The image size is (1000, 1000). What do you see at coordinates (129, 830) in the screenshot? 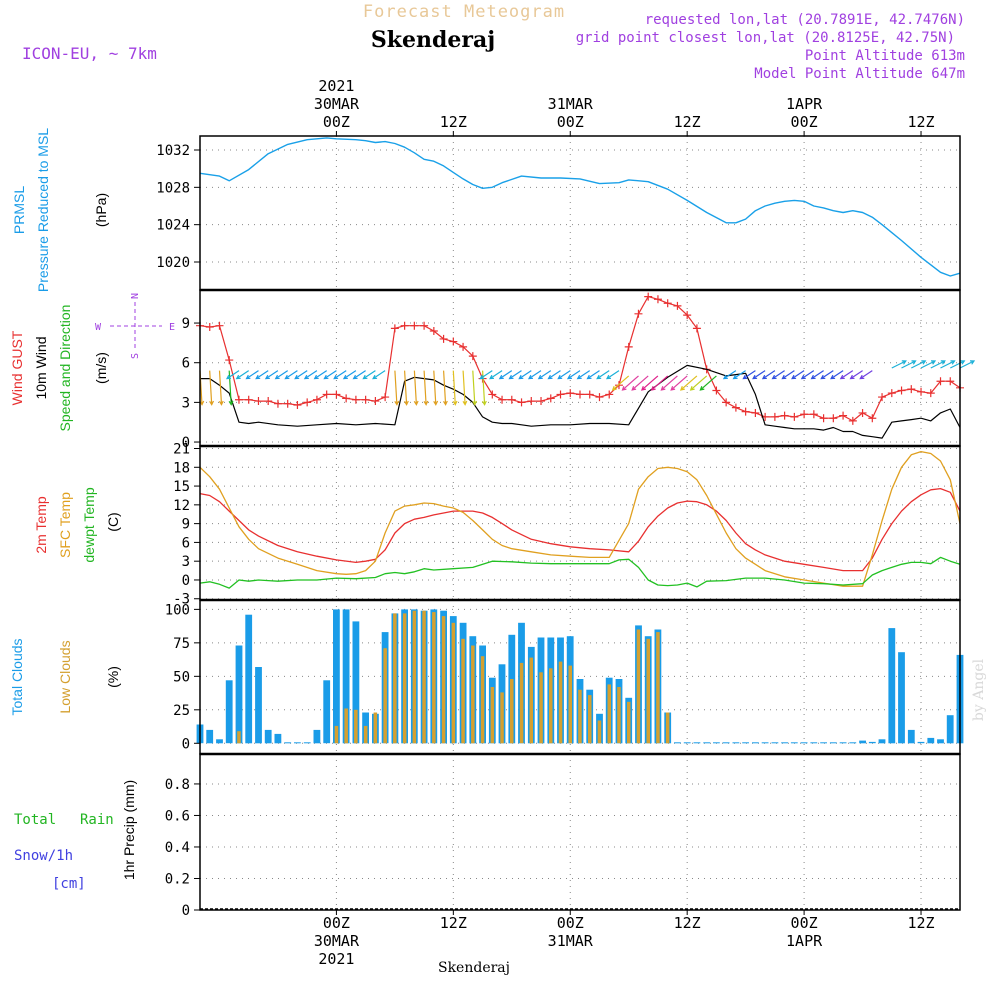
I see `precip-unit: 1hr Precip (mm)` at bounding box center [129, 830].